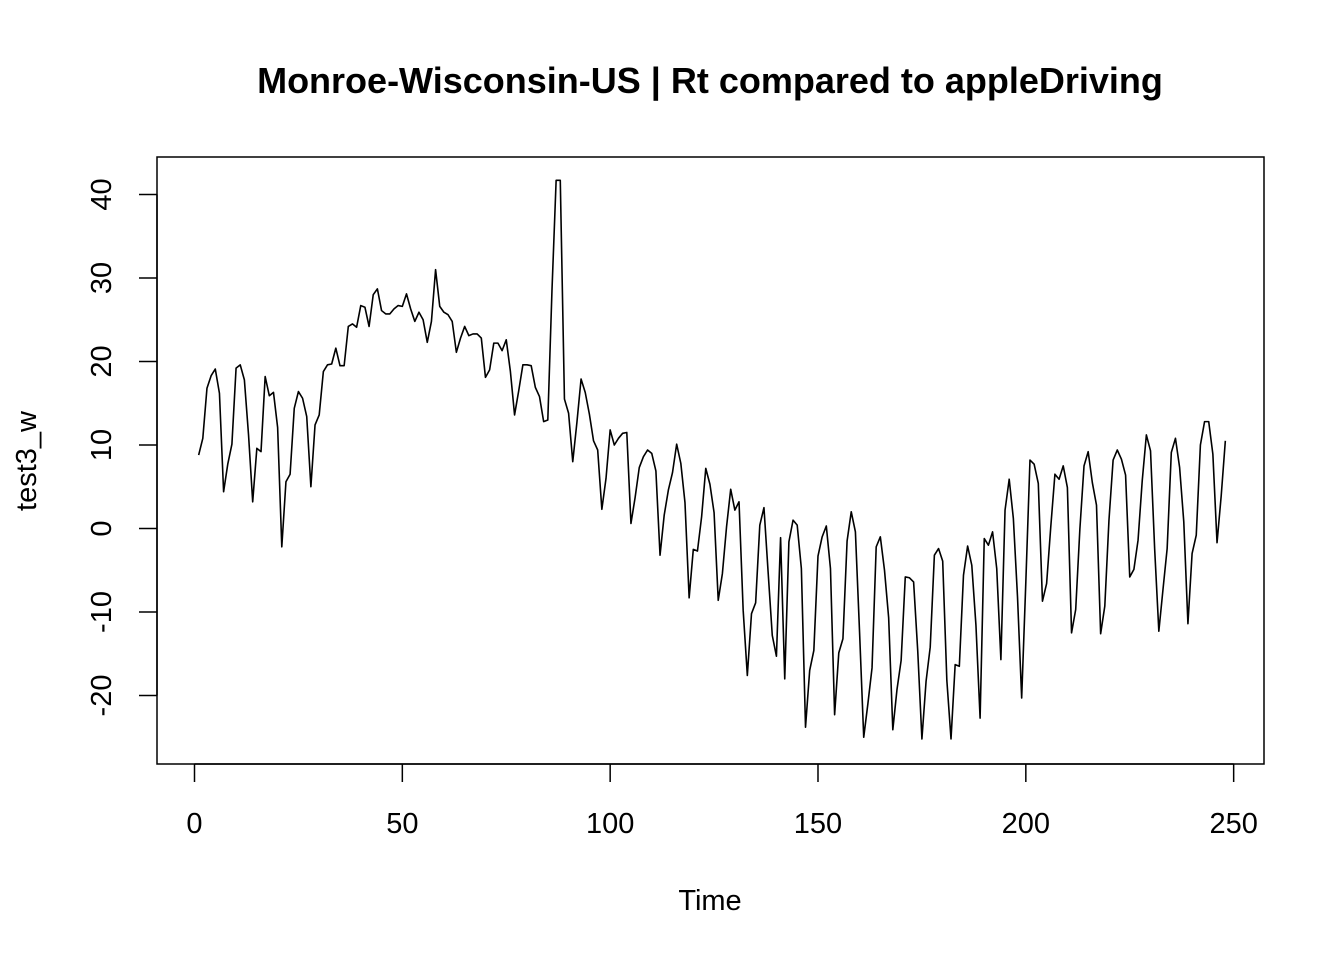 This screenshot has width=1344, height=960. What do you see at coordinates (818, 824) in the screenshot?
I see `x-tick-label: 150` at bounding box center [818, 824].